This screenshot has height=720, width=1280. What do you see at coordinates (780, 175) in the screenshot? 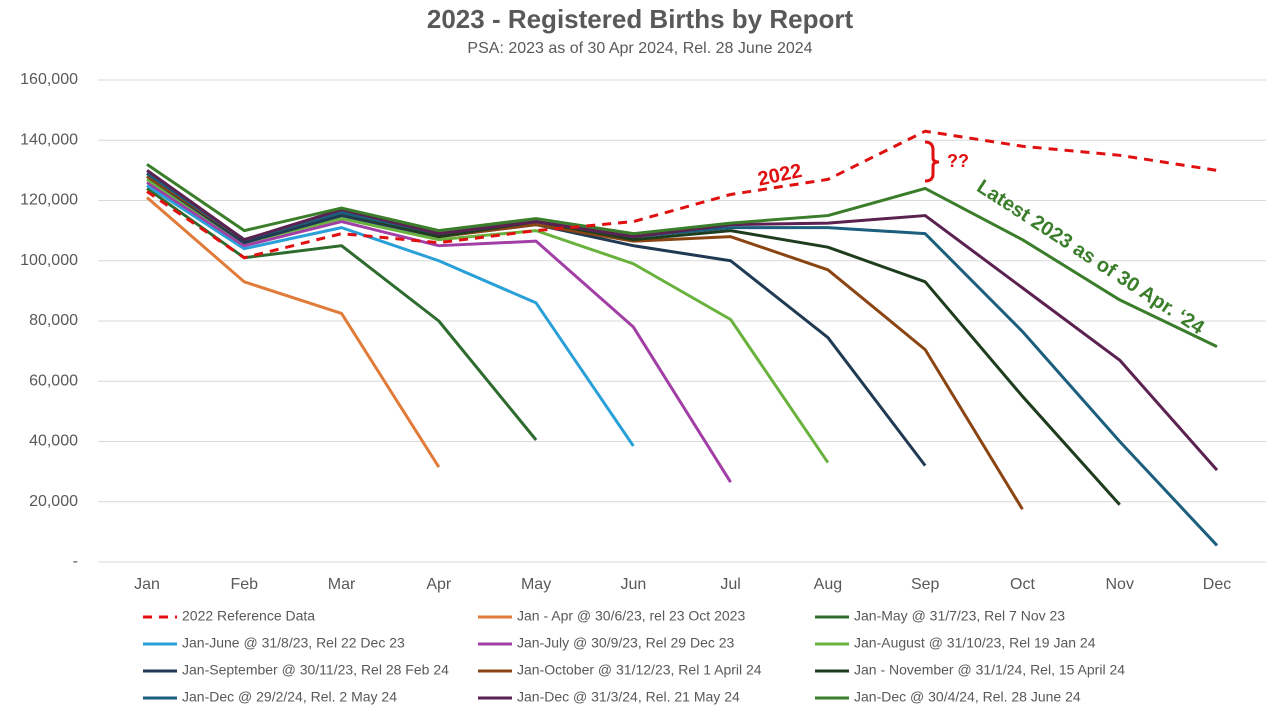
I see `annotation: 2022` at bounding box center [780, 175].